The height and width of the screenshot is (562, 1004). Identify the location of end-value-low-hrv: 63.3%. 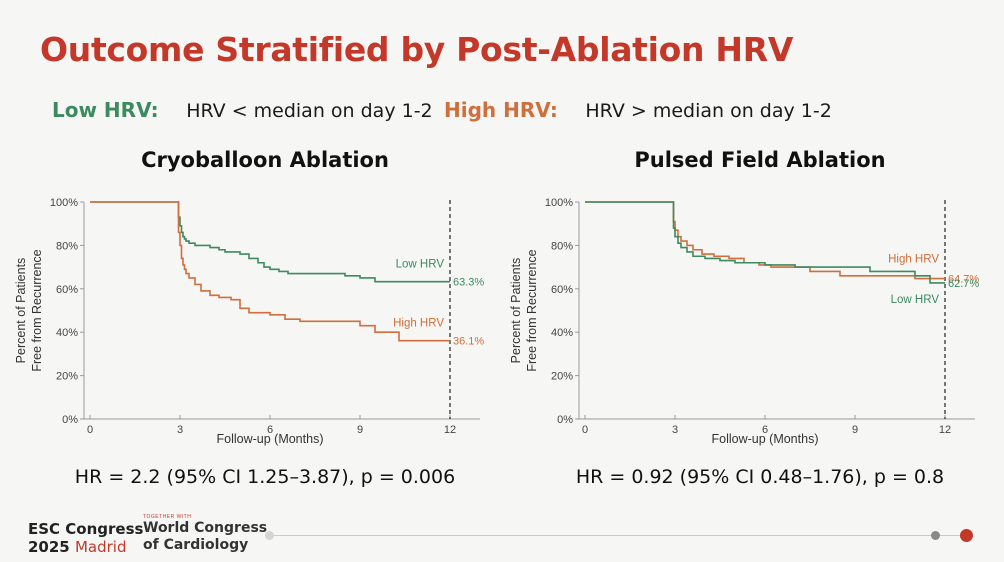
(468, 283).